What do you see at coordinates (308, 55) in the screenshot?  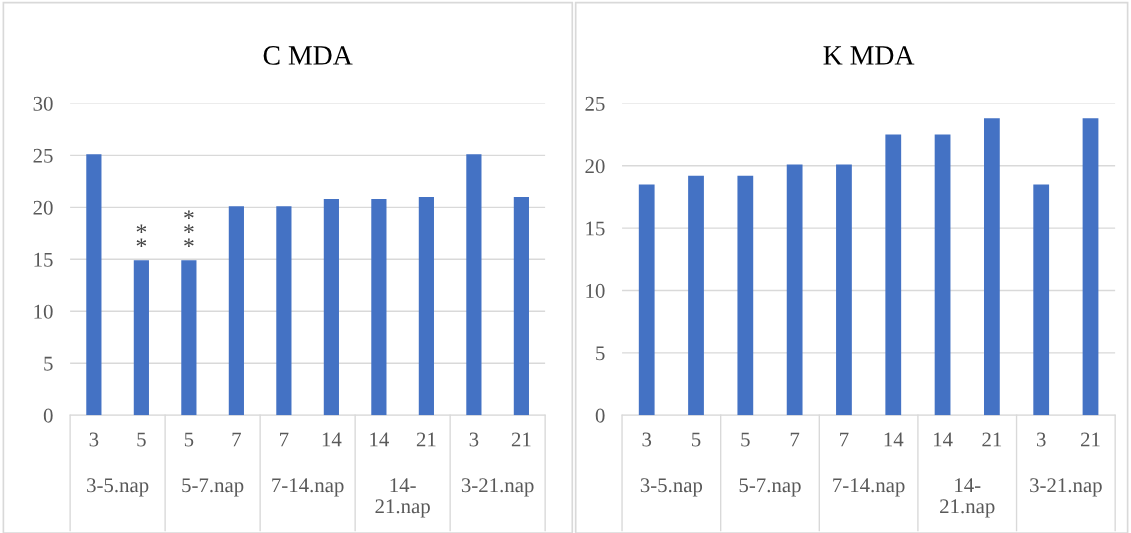 I see `chart-title: C MDA` at bounding box center [308, 55].